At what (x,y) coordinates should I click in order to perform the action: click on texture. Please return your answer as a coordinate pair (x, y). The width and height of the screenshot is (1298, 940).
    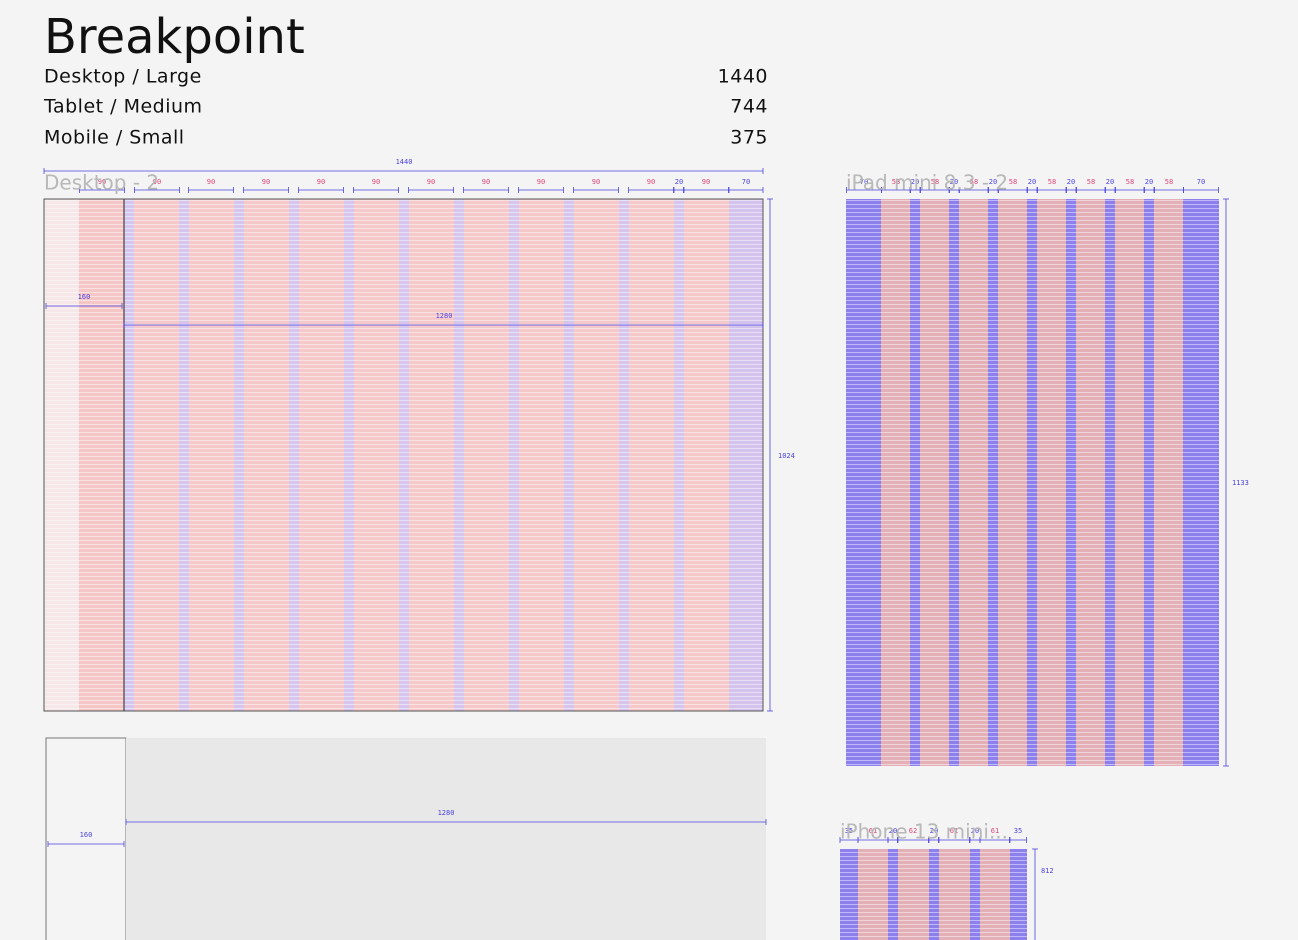
    Looking at the image, I should click on (933, 894).